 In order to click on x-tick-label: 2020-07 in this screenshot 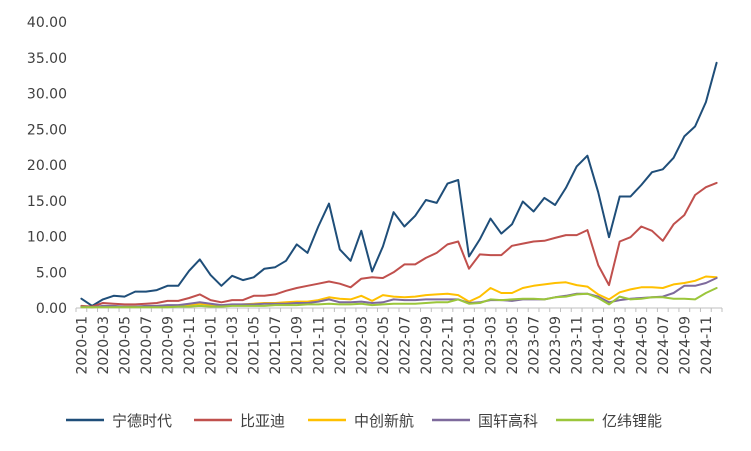, I will do `click(147, 345)`.